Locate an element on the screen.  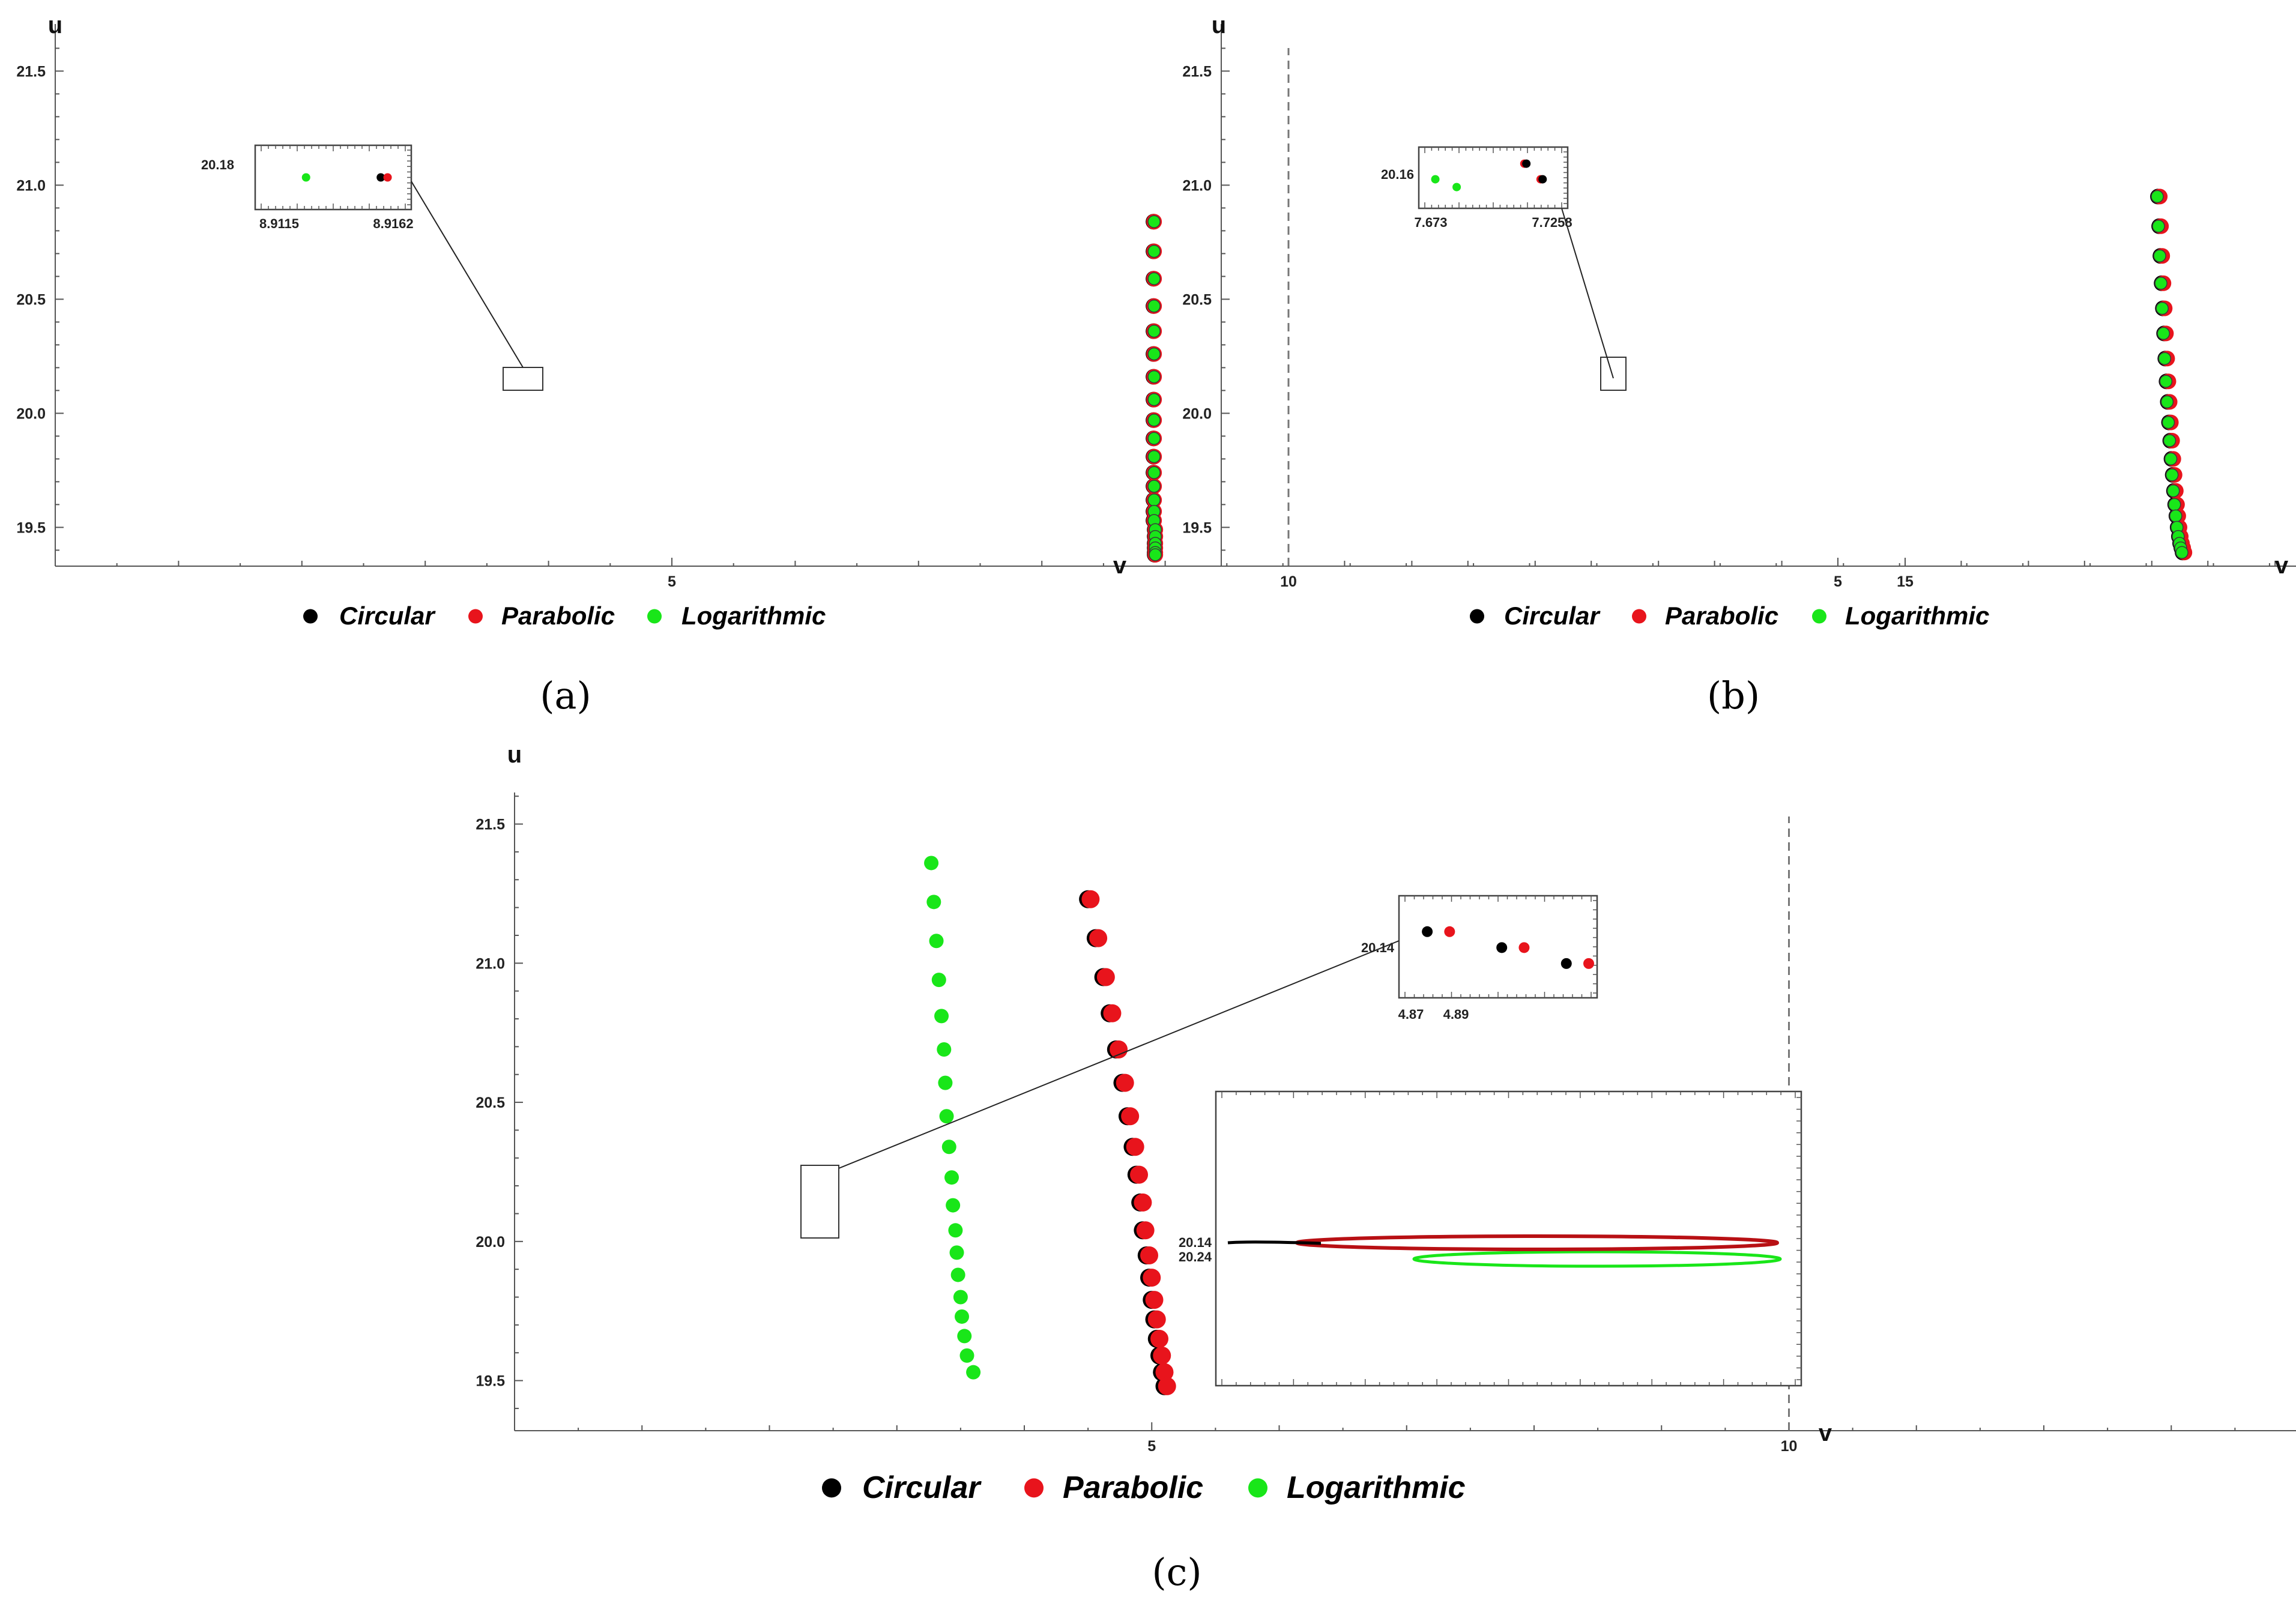
orbit-y-tick-label: 20.14 is located at coordinates (1196, 1243).